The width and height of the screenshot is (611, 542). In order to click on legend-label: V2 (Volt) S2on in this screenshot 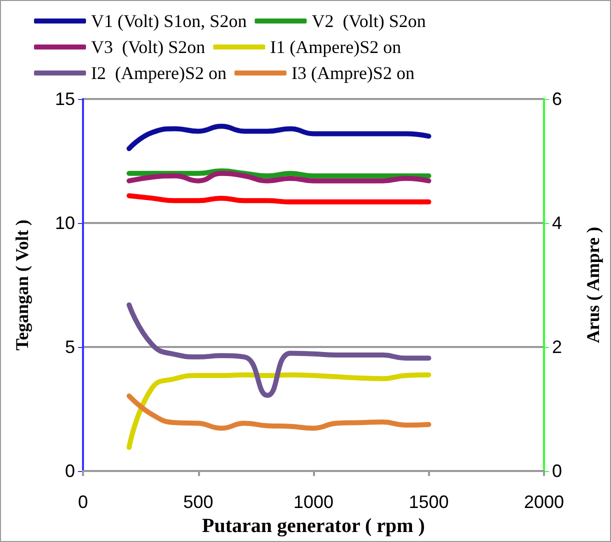, I will do `click(369, 21)`.